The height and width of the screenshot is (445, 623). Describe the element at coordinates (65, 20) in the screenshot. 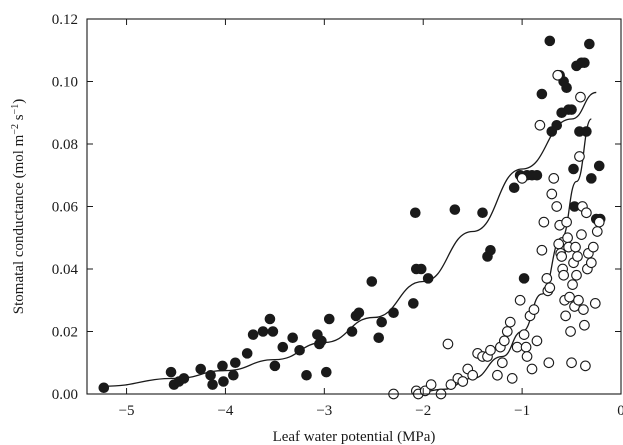

I see `y-tick-label: 0.12` at that location.